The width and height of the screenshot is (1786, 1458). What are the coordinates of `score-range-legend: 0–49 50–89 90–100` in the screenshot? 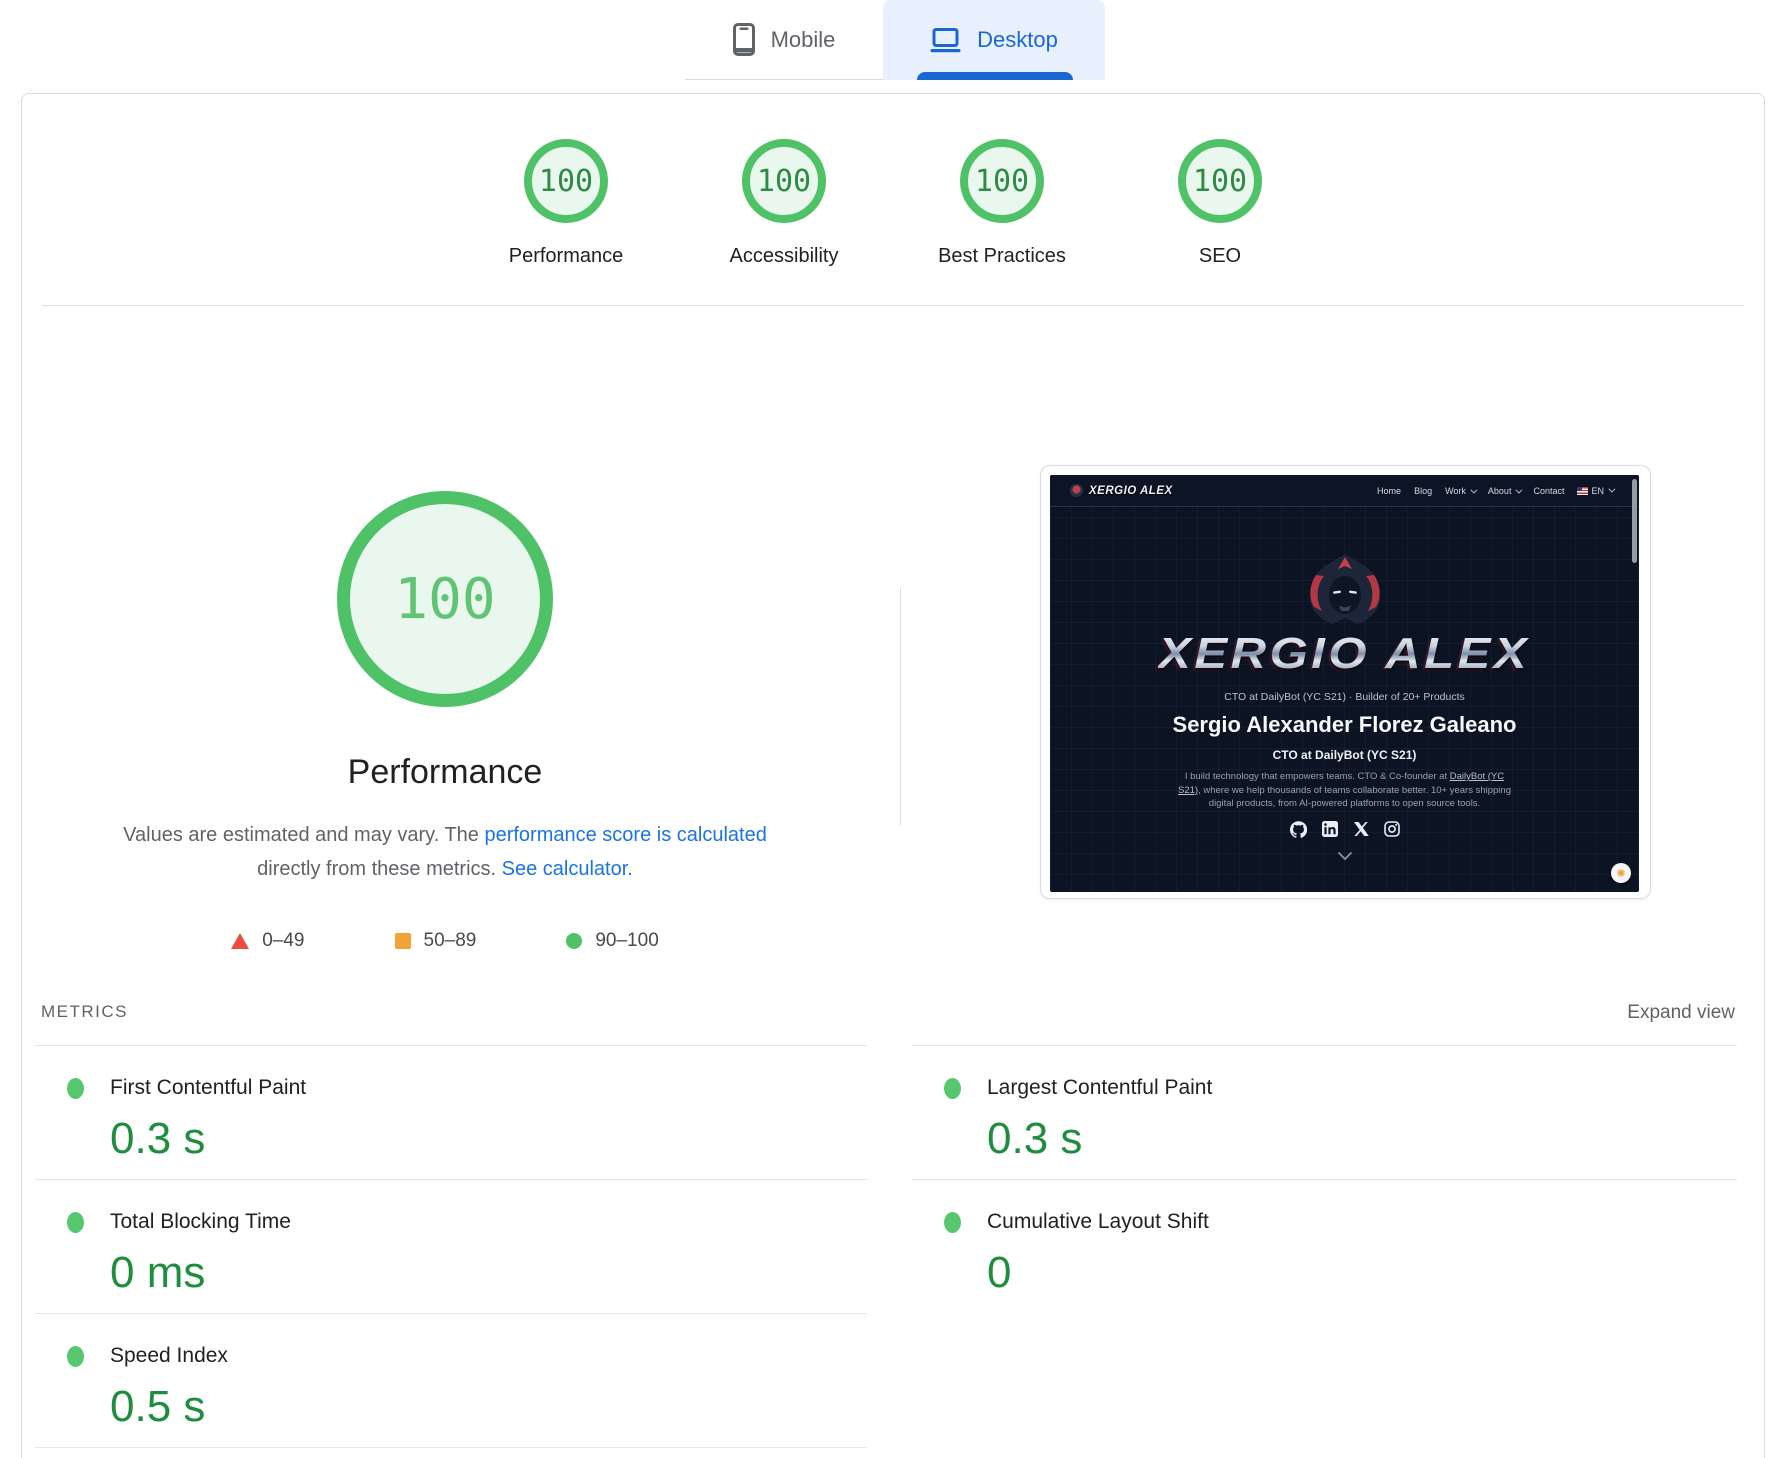 It's located at (445, 941).